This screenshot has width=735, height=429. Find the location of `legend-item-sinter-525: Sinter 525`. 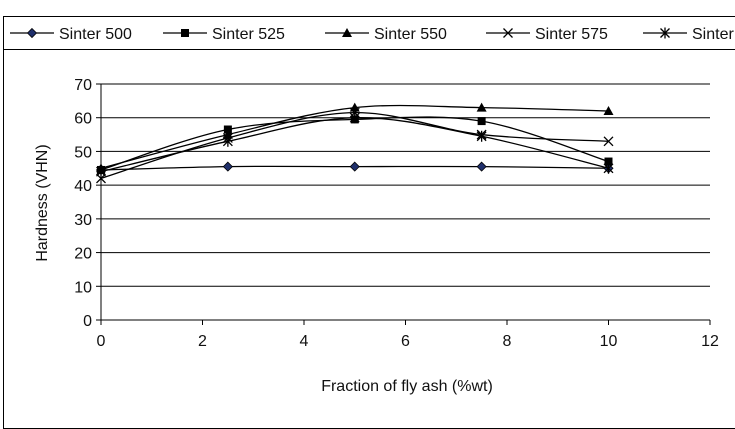

legend-item-sinter-525: Sinter 525 is located at coordinates (224, 34).